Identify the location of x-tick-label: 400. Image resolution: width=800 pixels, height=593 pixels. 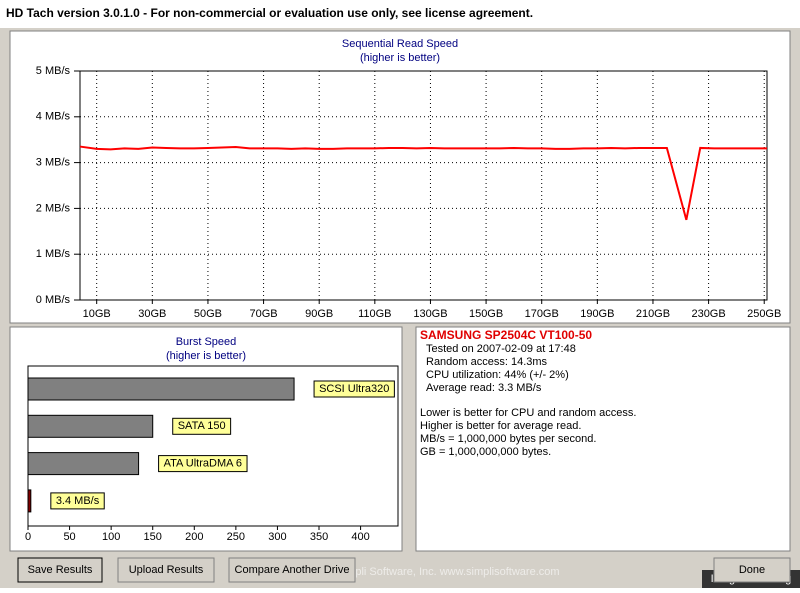
(360, 537).